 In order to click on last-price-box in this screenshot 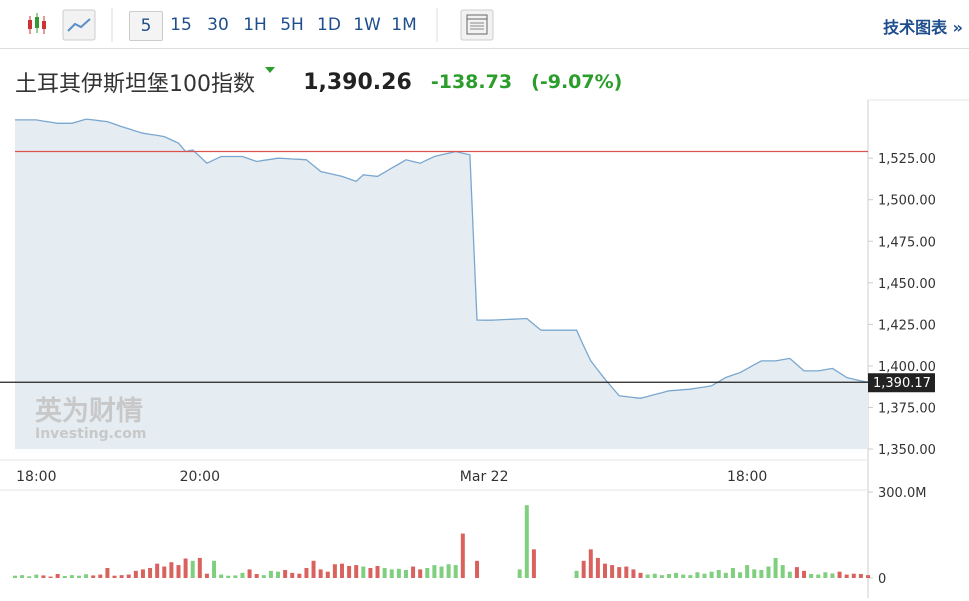, I will do `click(901, 383)`.